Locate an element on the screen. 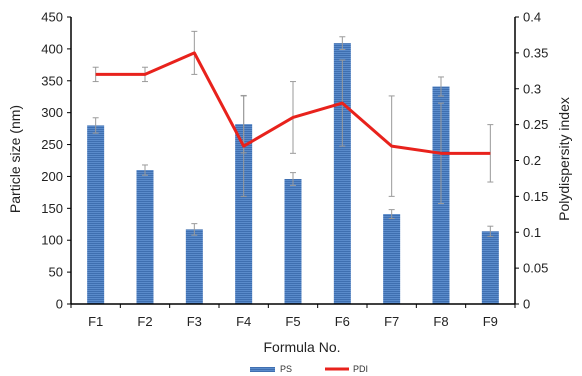  y2-tick-label: 0.1 is located at coordinates (532, 232).